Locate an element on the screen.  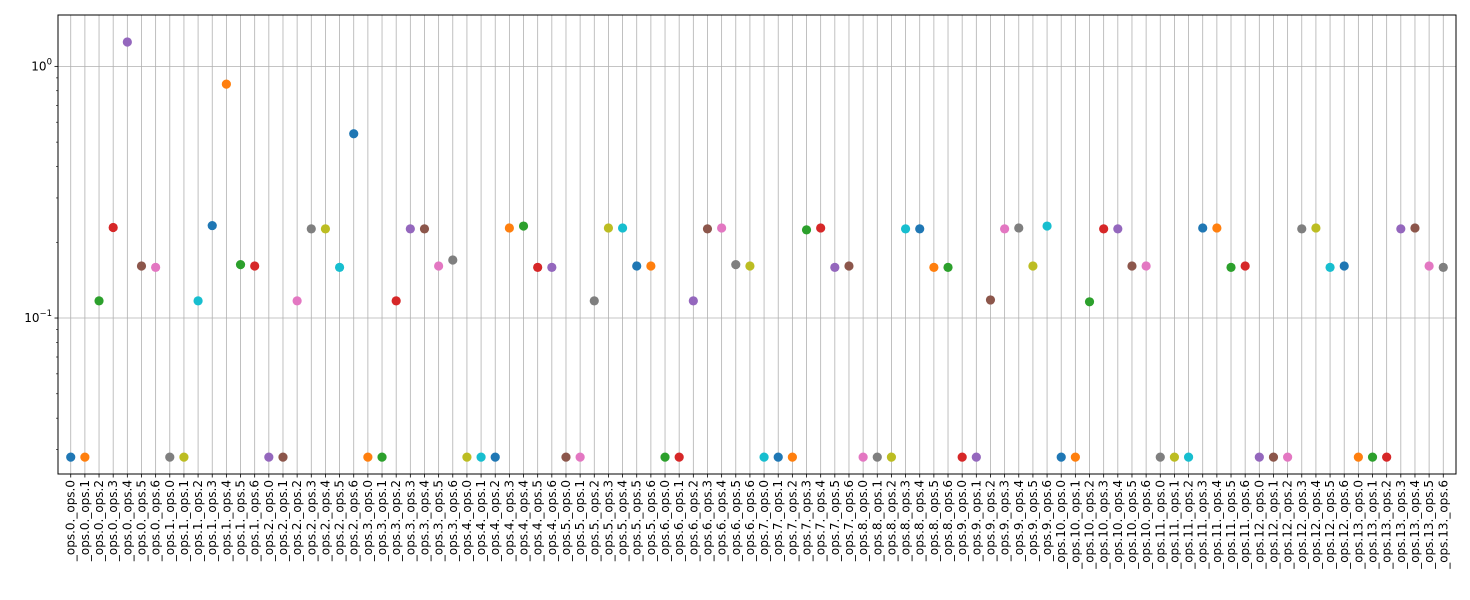
x-tick-label: _ops.5._ops.5 is located at coordinates (637, 521).